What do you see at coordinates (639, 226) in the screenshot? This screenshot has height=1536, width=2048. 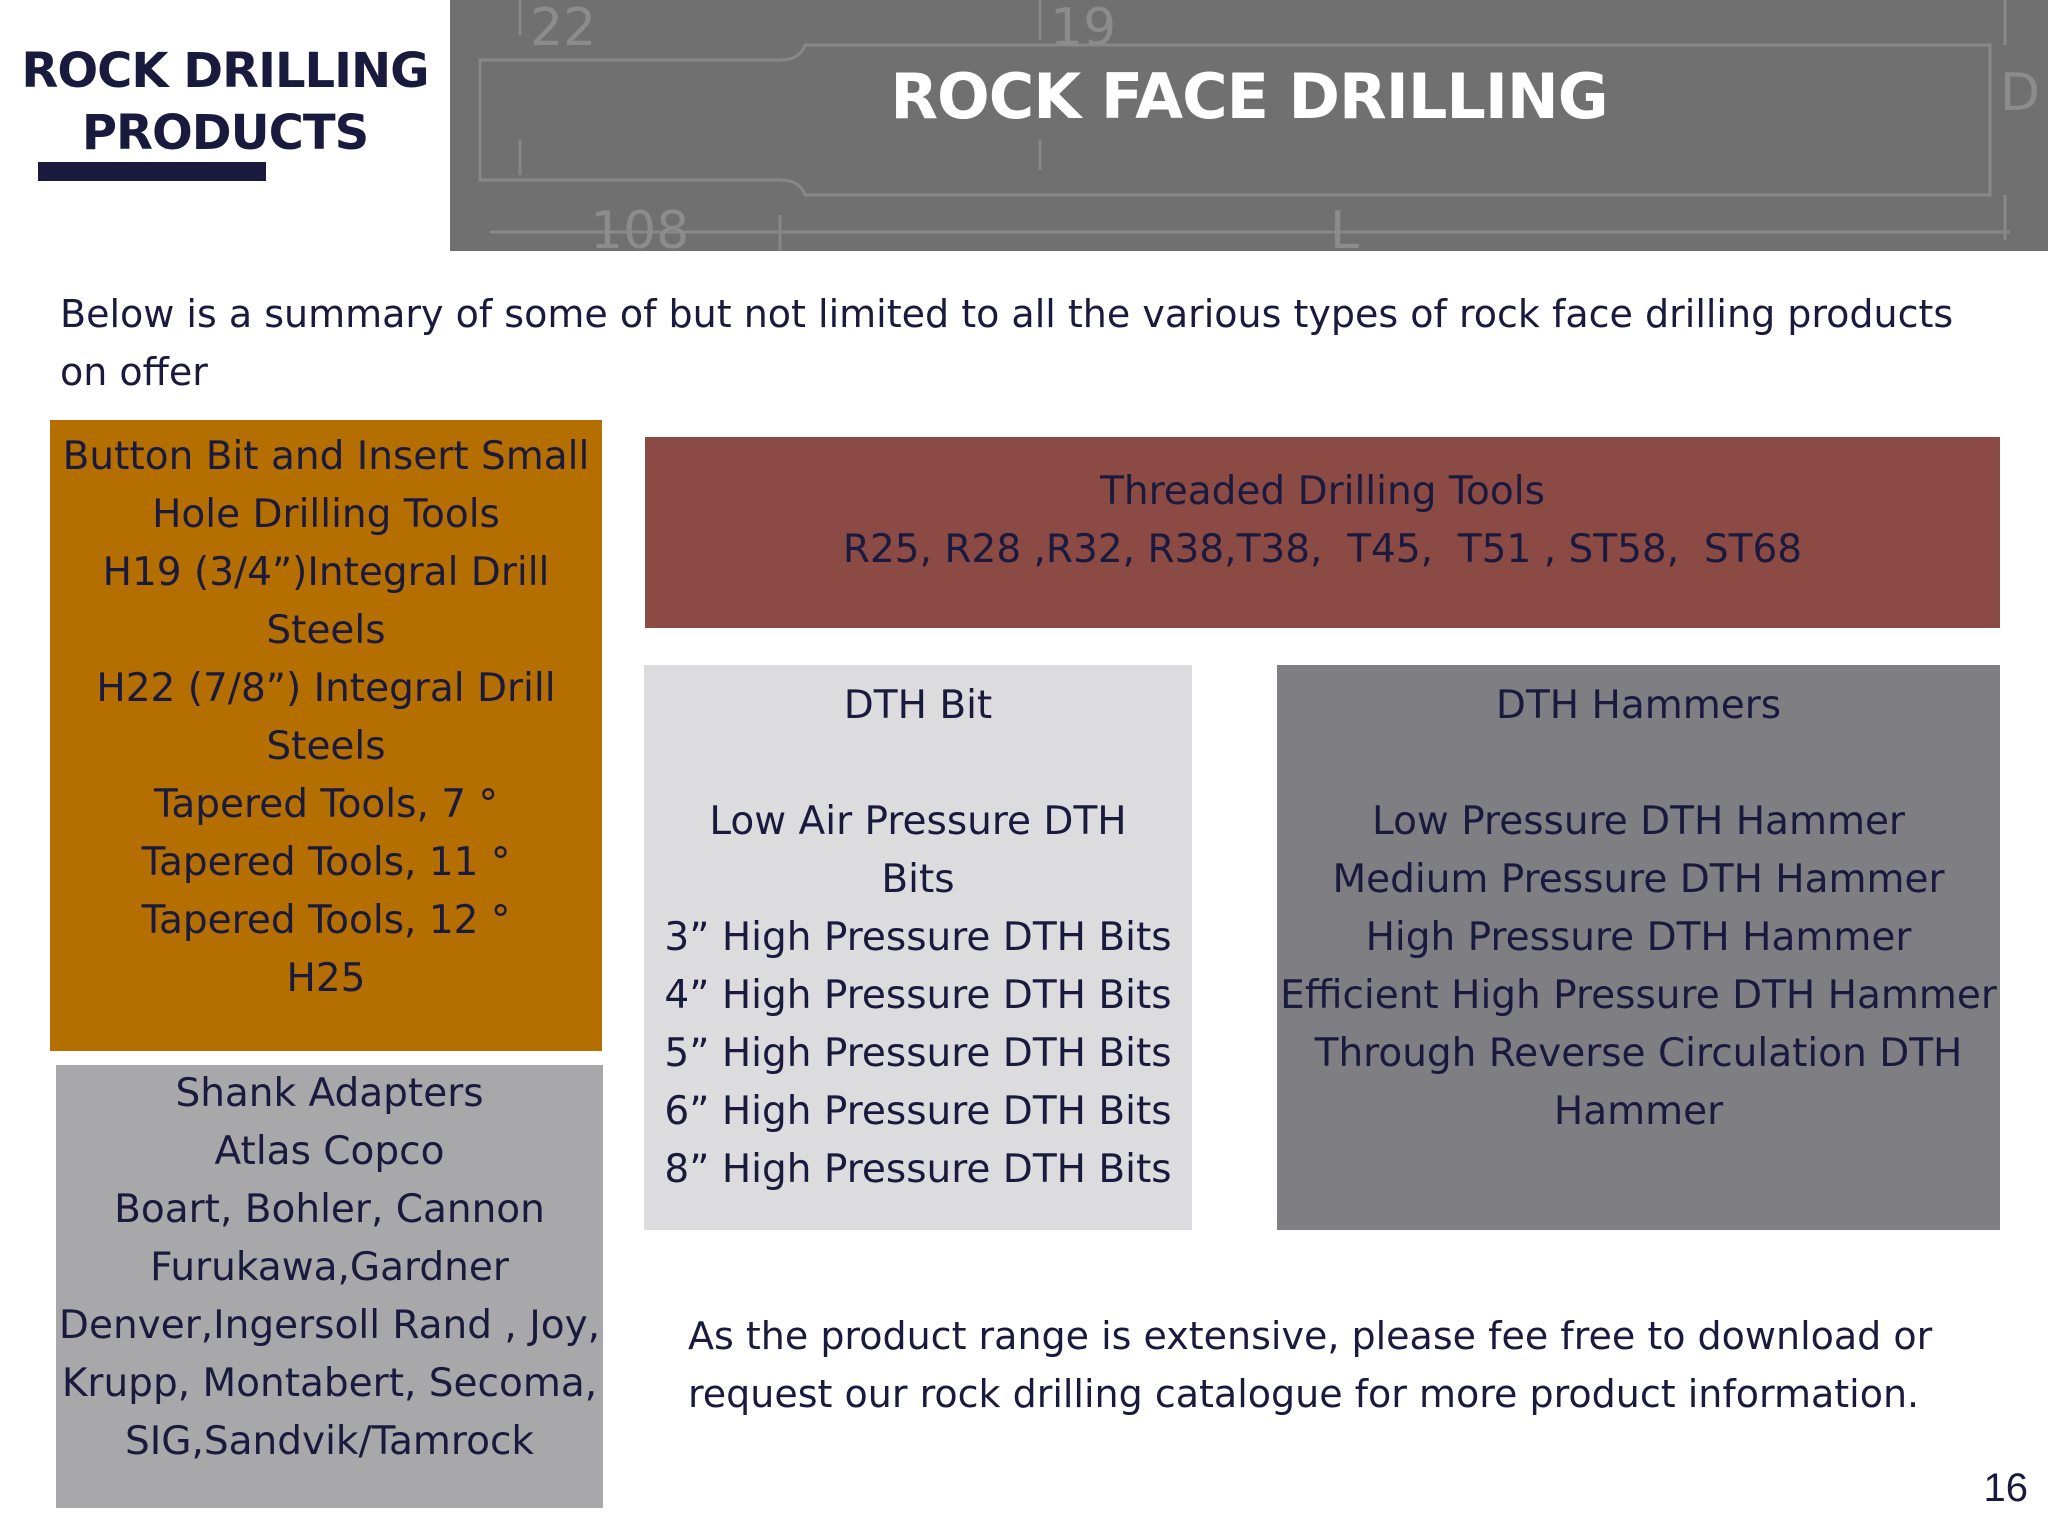 I see `diagram-label-108: 108` at bounding box center [639, 226].